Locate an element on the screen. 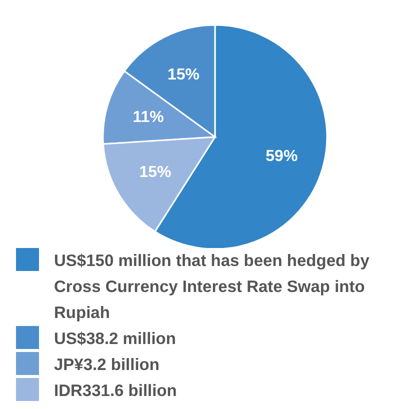 The image size is (409, 409). legend-label: IDR331.6 billion is located at coordinates (116, 391).